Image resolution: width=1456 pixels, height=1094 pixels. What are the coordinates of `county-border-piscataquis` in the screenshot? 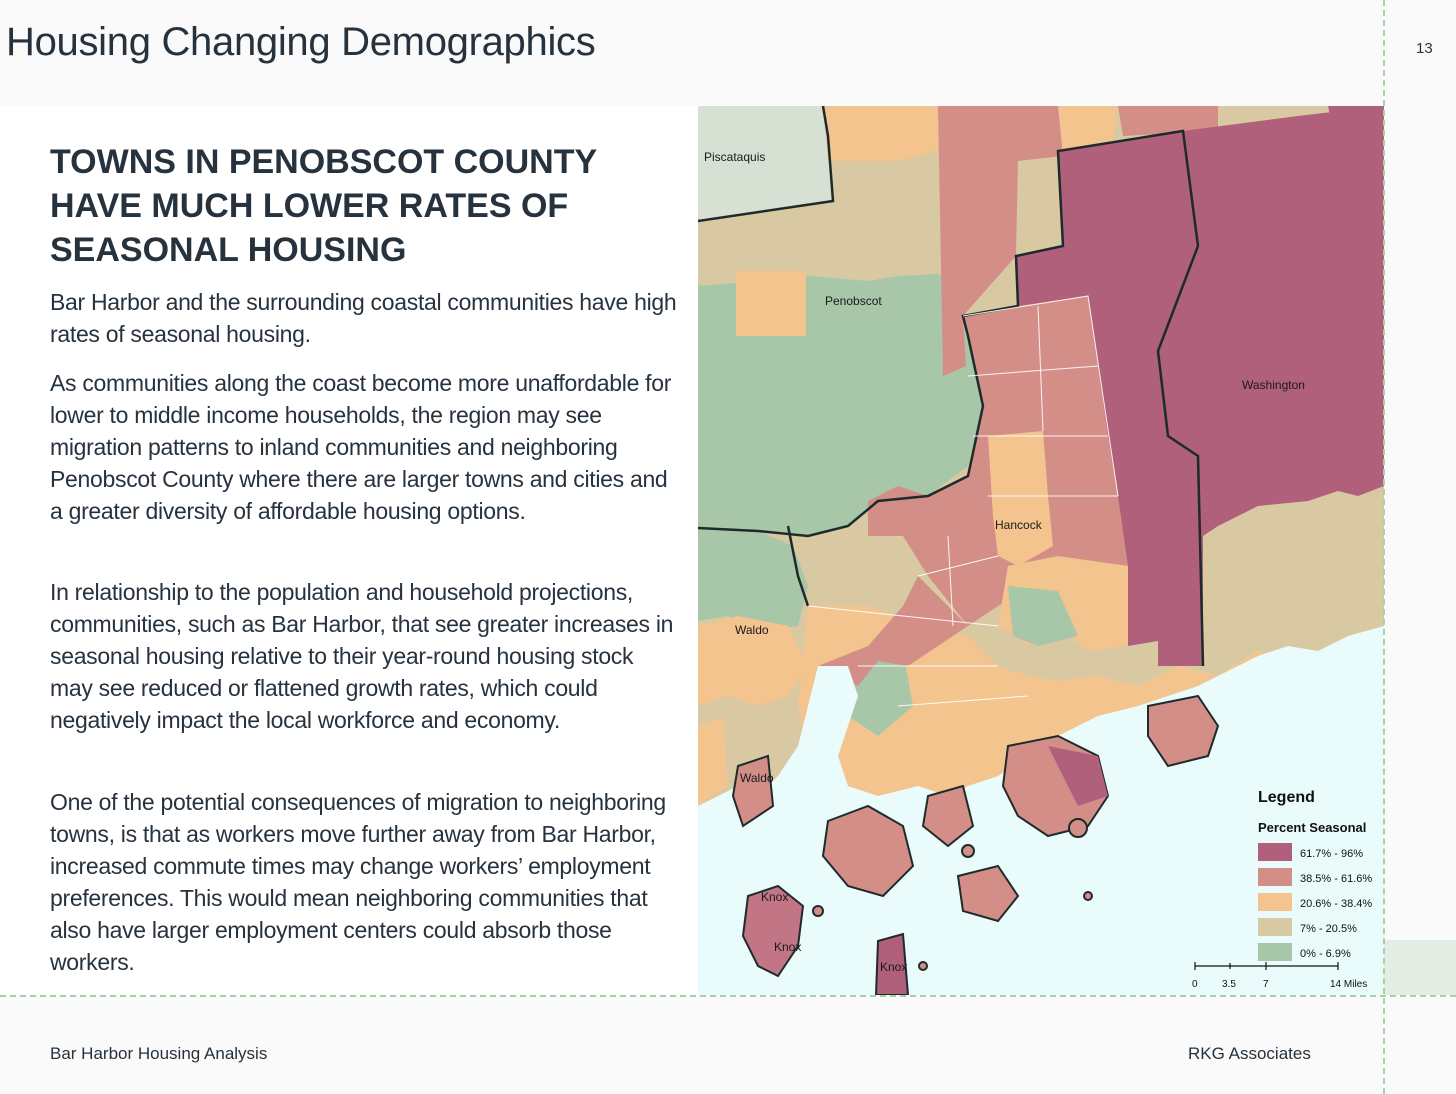 It's located at (766, 164).